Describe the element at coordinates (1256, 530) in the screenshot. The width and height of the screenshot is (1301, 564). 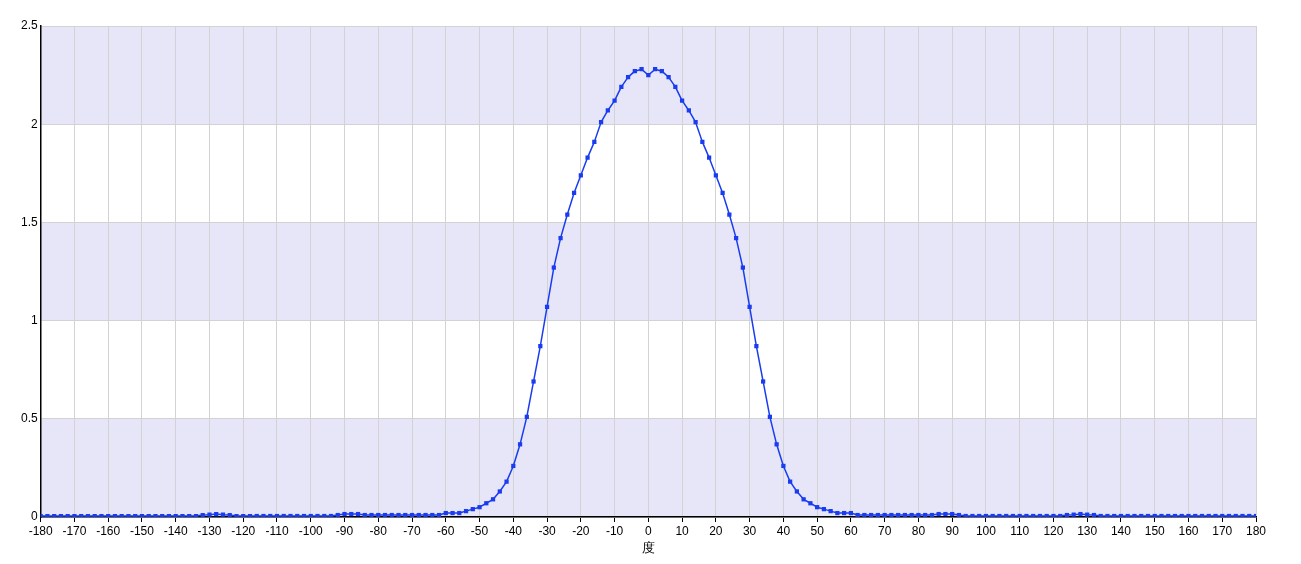
I see `x-tick-label: 180` at that location.